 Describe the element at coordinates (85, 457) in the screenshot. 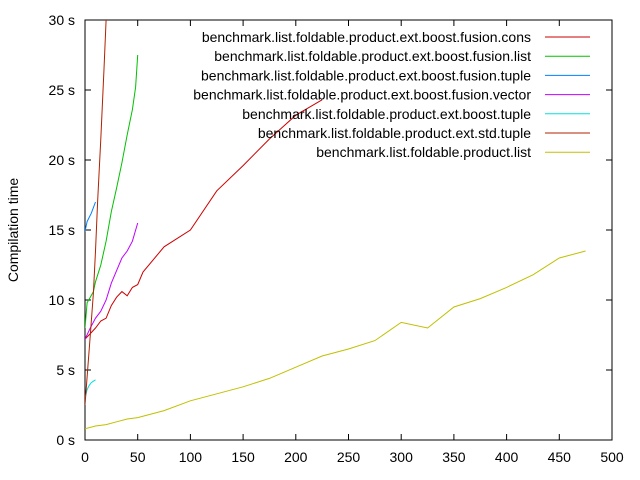

I see `x-tick-label: 0` at that location.